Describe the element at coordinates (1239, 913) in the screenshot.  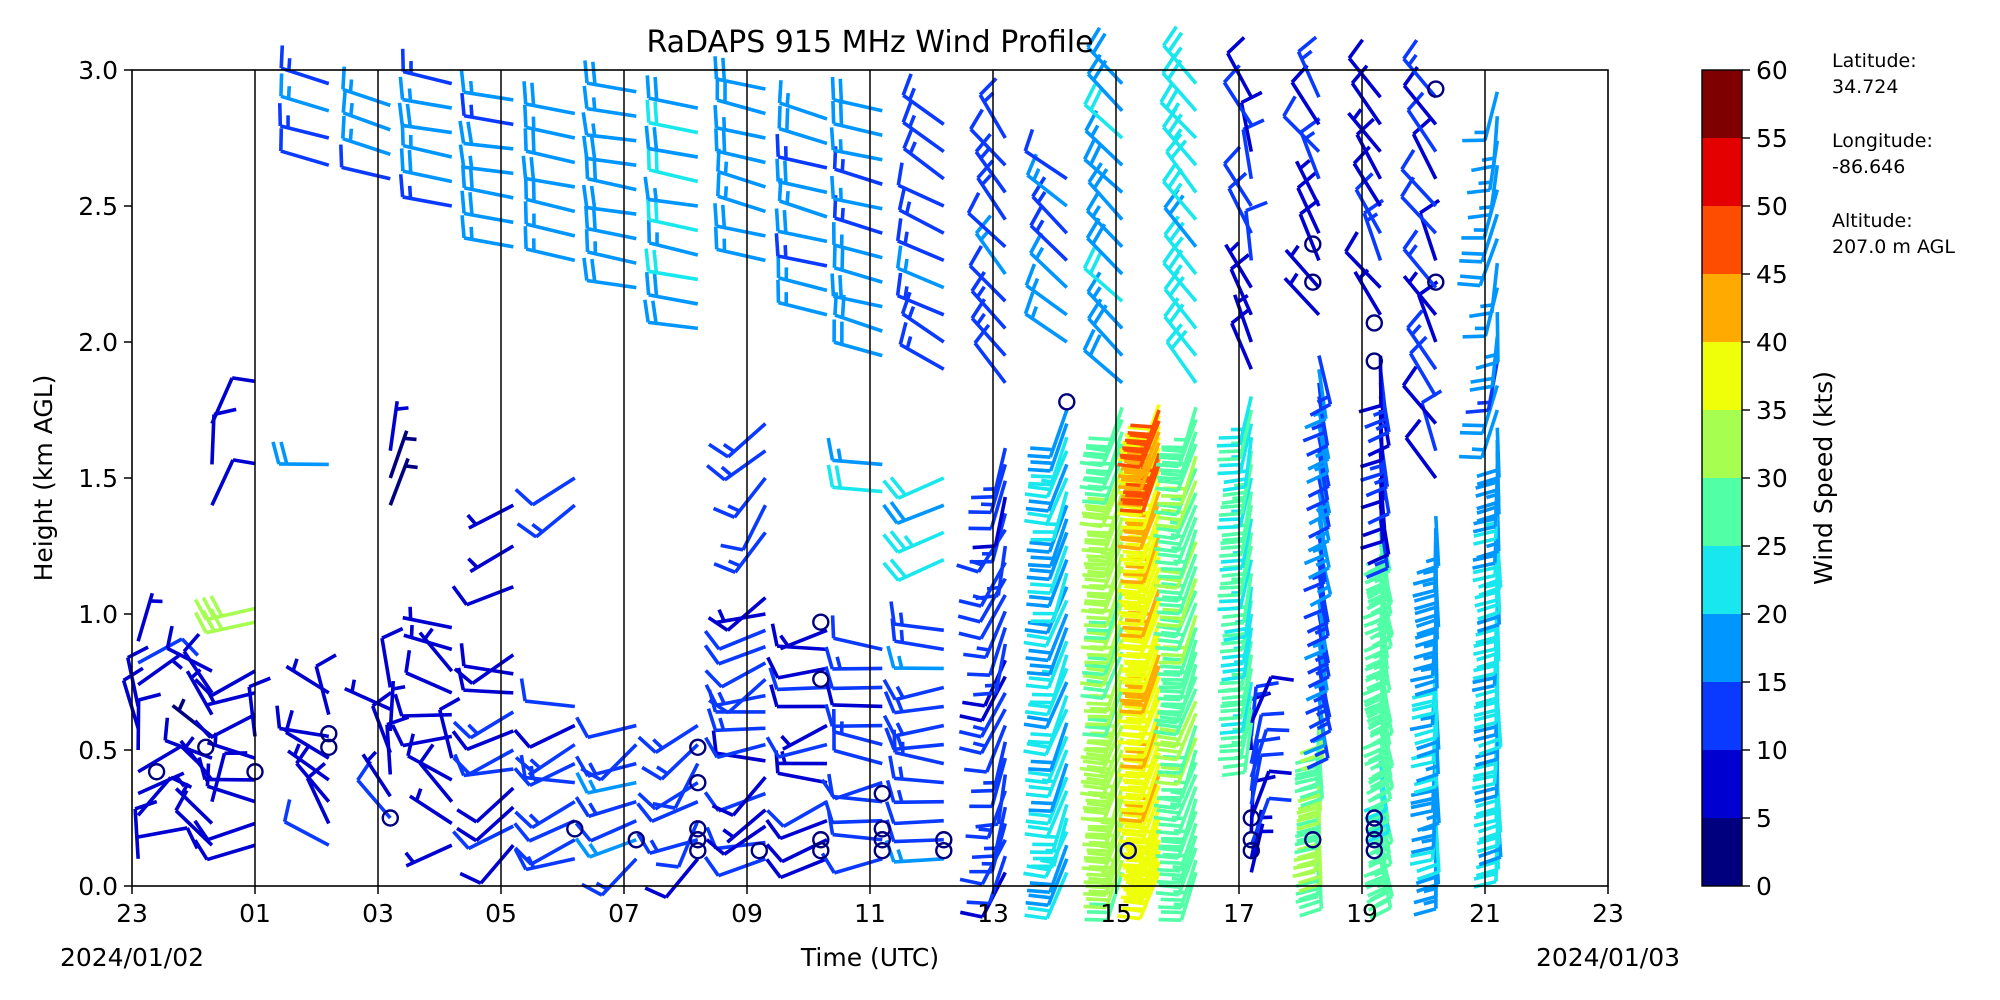
I see `x-tick-label: 17` at that location.